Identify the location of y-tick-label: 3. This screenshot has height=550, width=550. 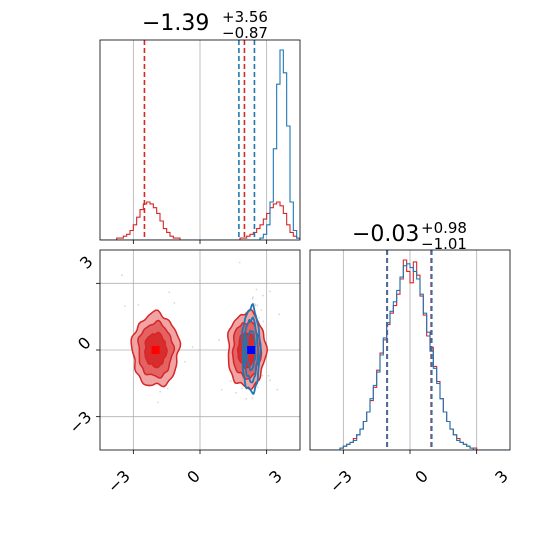
(86, 262).